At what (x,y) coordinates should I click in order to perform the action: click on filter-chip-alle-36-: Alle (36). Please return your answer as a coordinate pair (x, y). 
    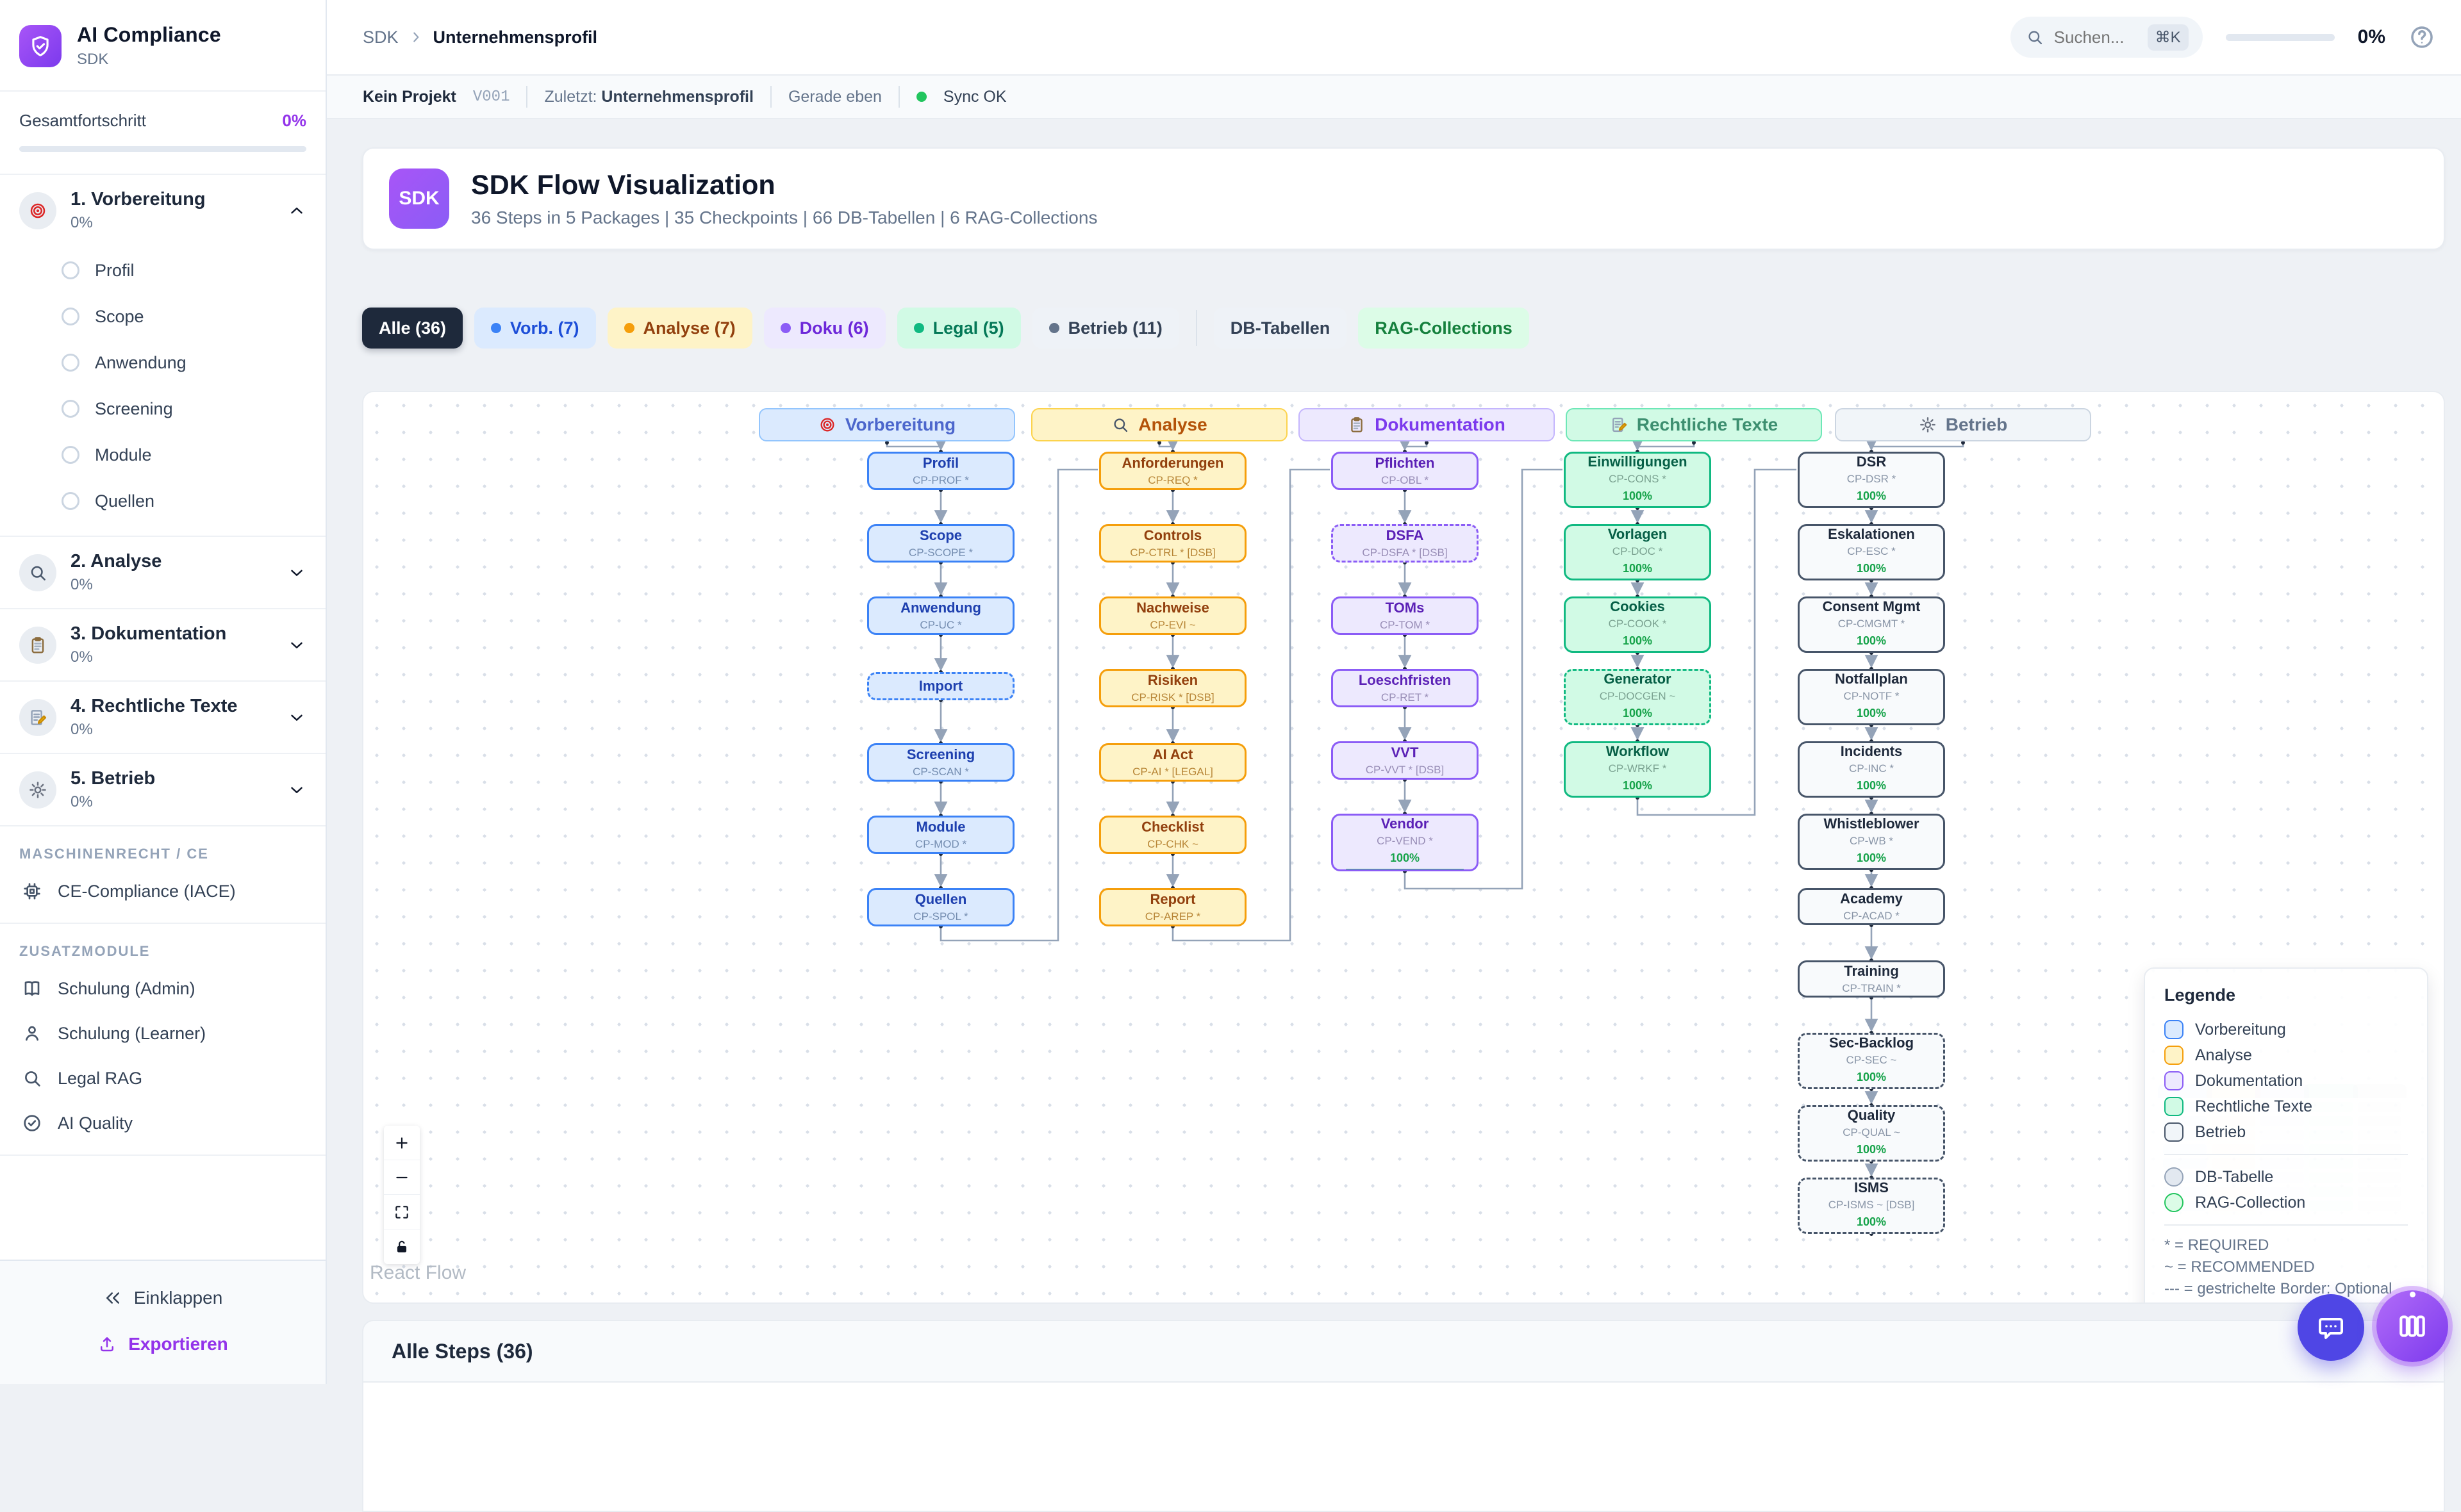
    Looking at the image, I should click on (412, 329).